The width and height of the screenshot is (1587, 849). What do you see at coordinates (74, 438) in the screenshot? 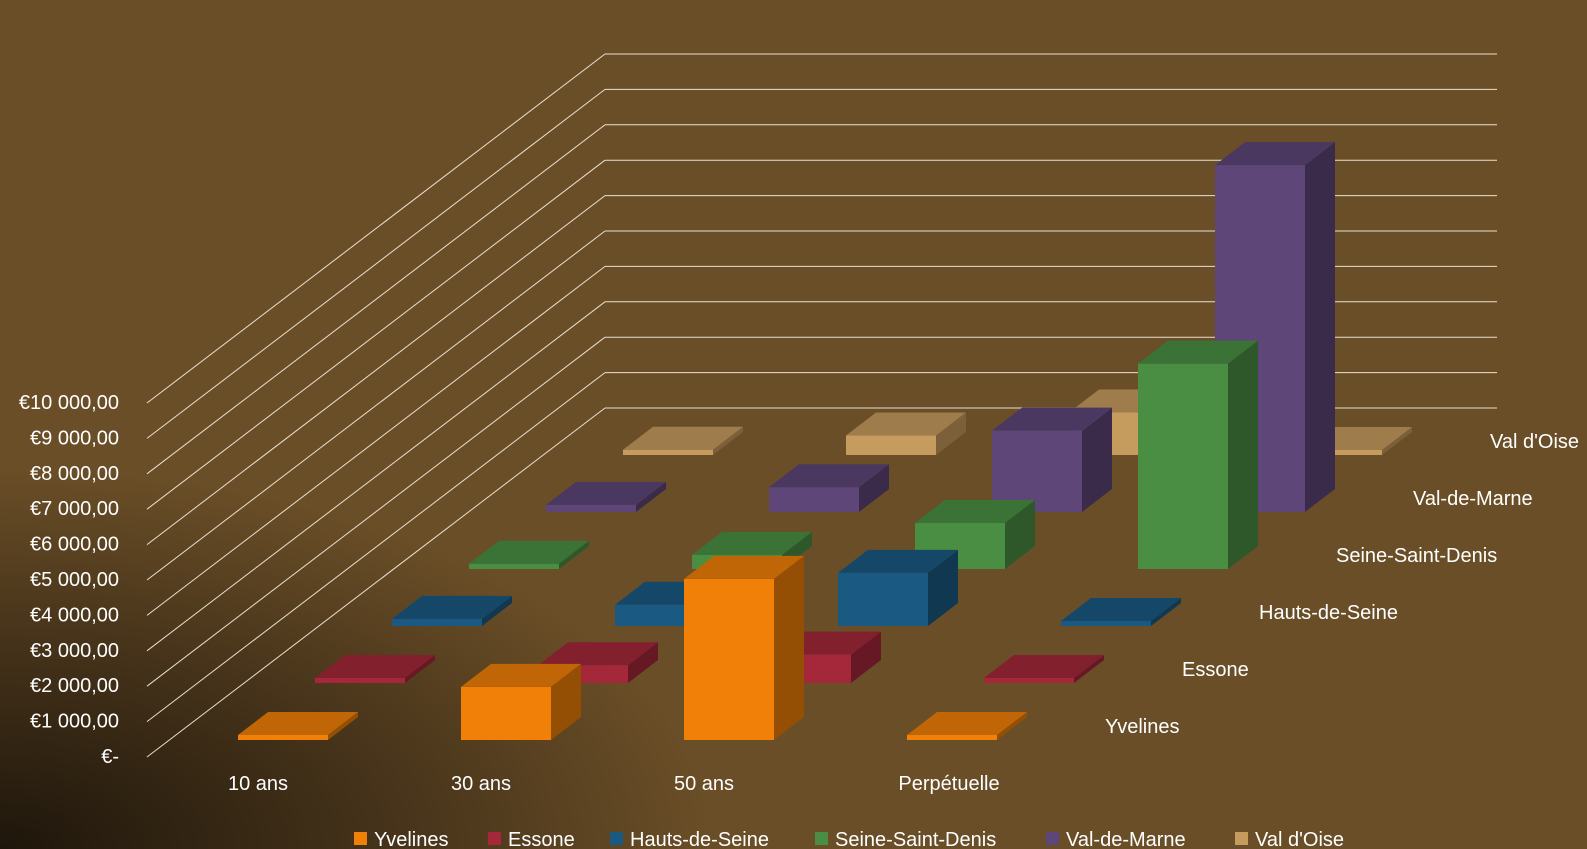
I see `y-tick-label: €9 000,00` at bounding box center [74, 438].